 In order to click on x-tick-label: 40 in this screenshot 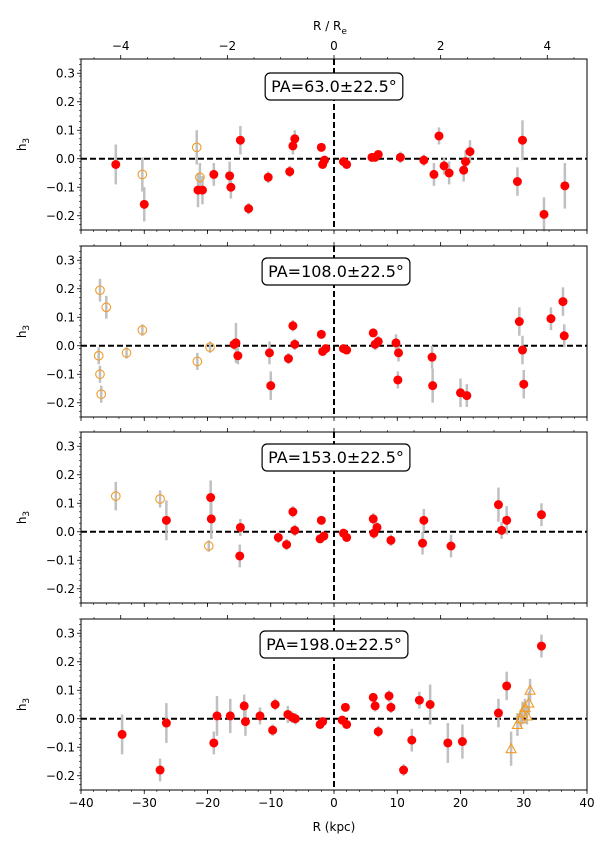, I will do `click(586, 803)`.